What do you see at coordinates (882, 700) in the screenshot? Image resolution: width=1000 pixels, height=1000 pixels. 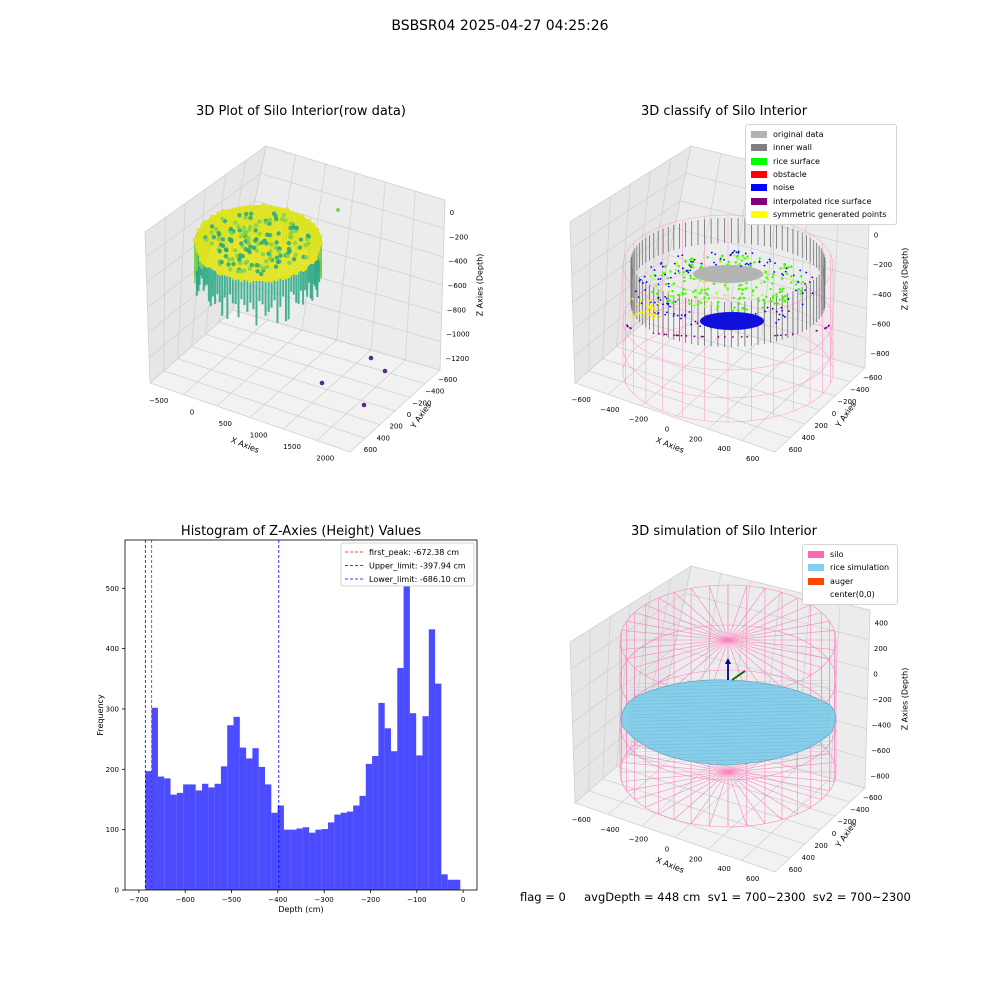 I see `z-tick-label: −200` at bounding box center [882, 700].